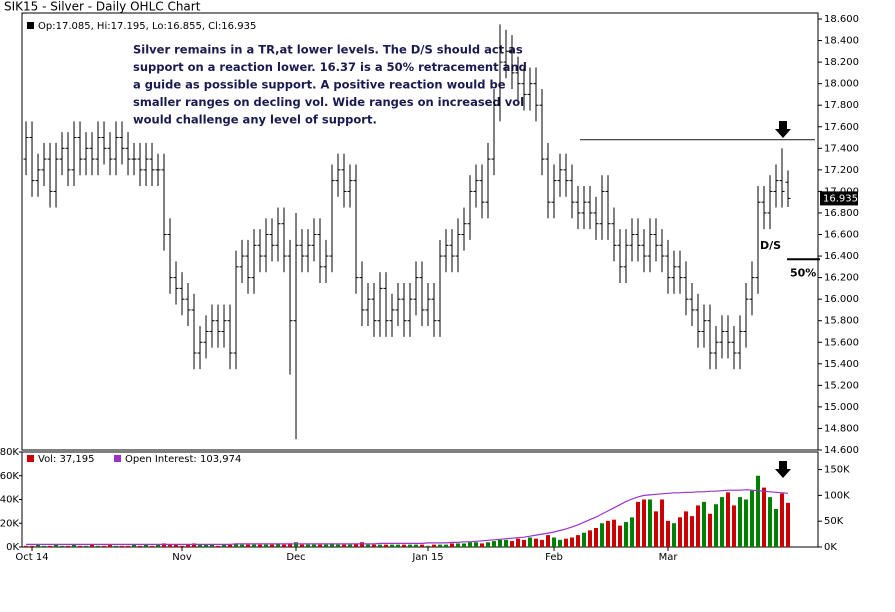 The height and width of the screenshot is (612, 895). What do you see at coordinates (830, 547) in the screenshot?
I see `y2-tick-label: 0K` at bounding box center [830, 547].